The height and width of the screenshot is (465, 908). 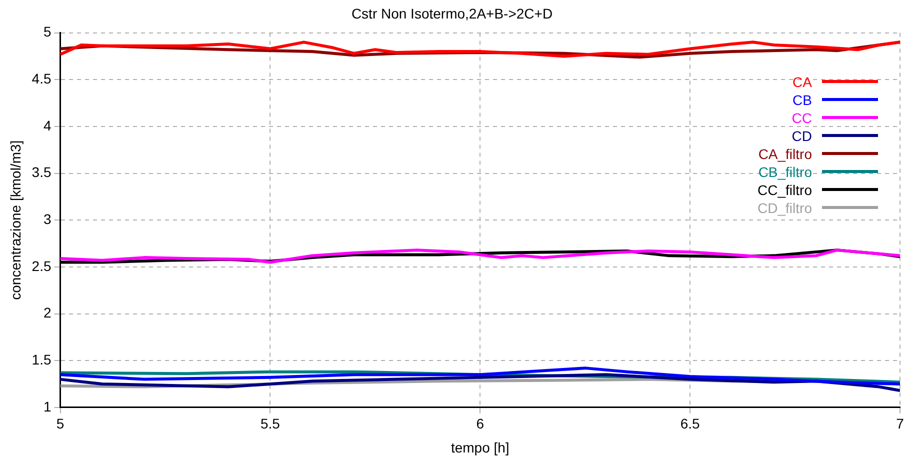 What do you see at coordinates (42, 266) in the screenshot?
I see `y-tick-label: 2.5` at bounding box center [42, 266].